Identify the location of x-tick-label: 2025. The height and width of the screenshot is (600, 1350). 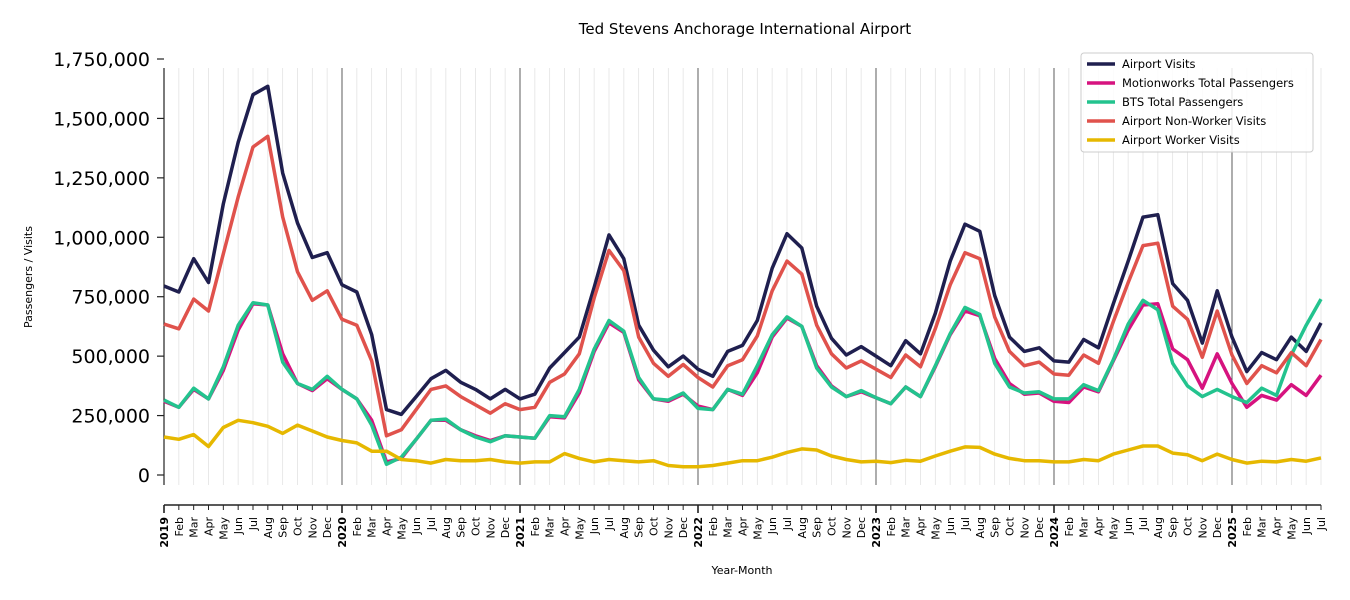
(1232, 532).